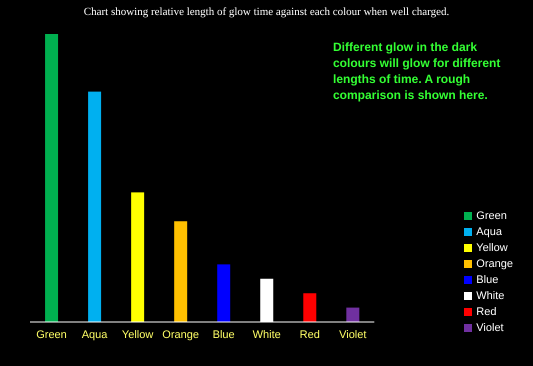 The width and height of the screenshot is (533, 366). What do you see at coordinates (490, 296) in the screenshot?
I see `legend-label: White` at bounding box center [490, 296].